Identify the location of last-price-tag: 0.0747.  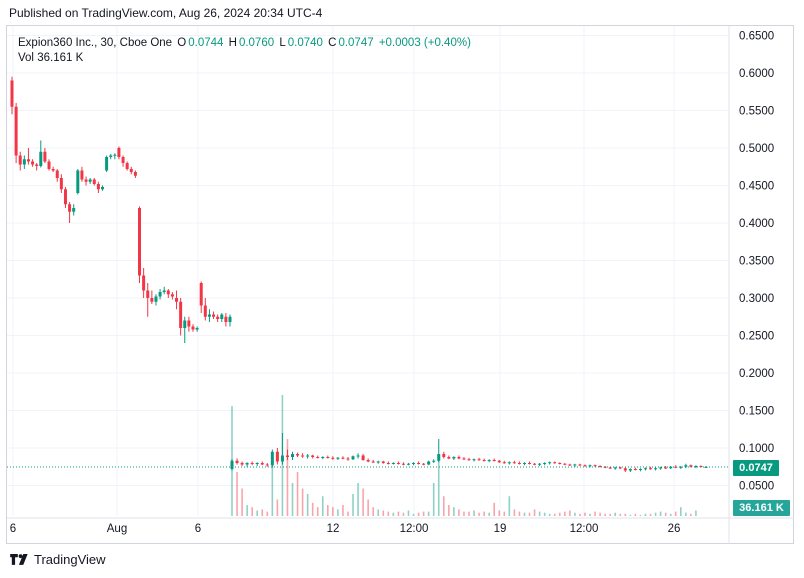
(756, 468).